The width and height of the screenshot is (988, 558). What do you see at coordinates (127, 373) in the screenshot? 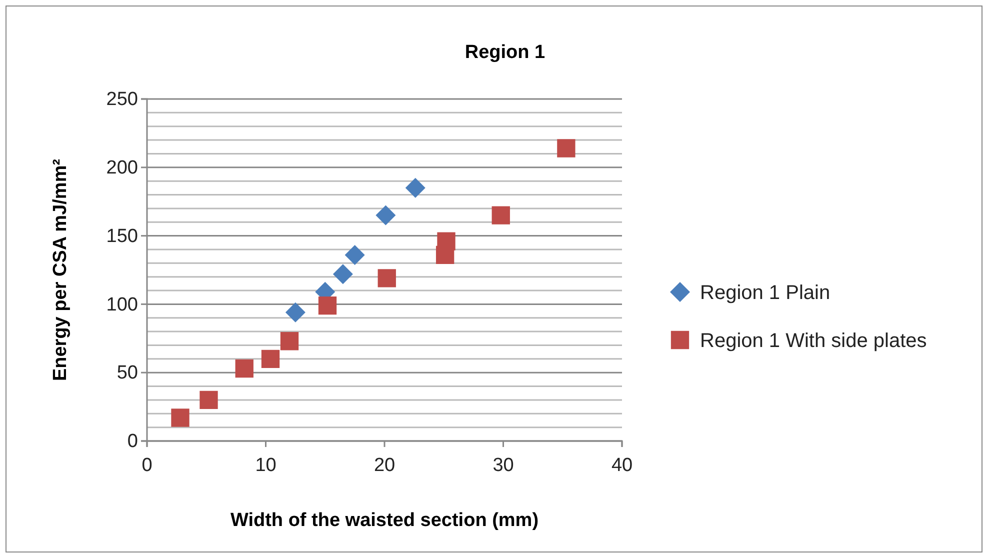
I see `y-tick-label: 50` at bounding box center [127, 373].